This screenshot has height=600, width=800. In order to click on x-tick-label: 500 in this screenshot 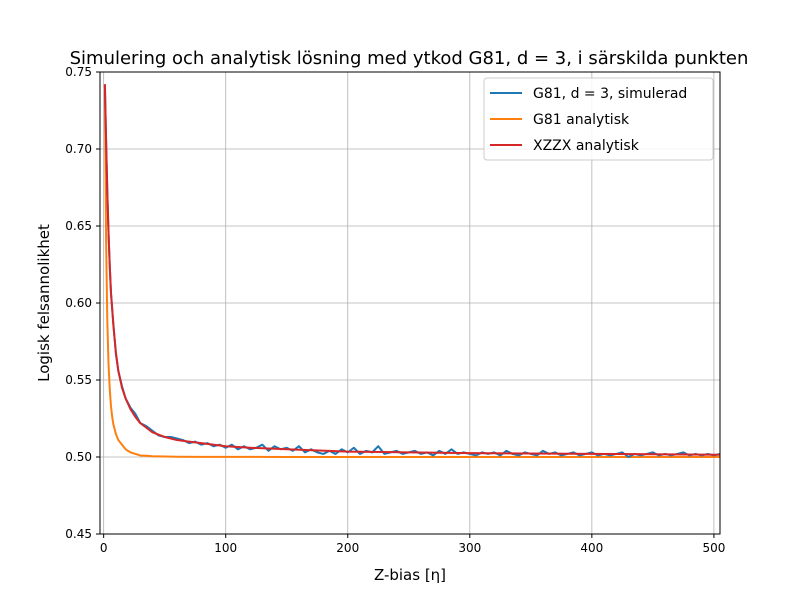, I will do `click(713, 548)`.